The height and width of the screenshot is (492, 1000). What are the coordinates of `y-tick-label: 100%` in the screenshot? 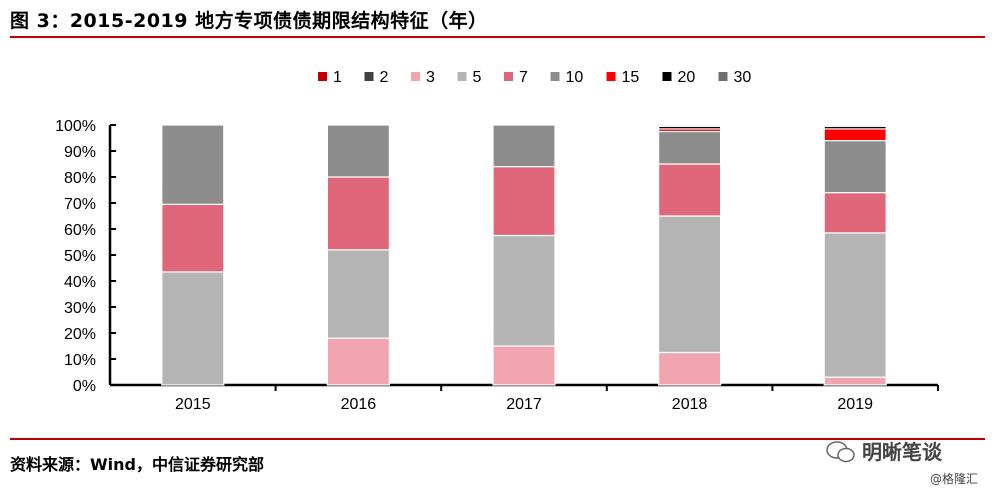 It's located at (75, 126).